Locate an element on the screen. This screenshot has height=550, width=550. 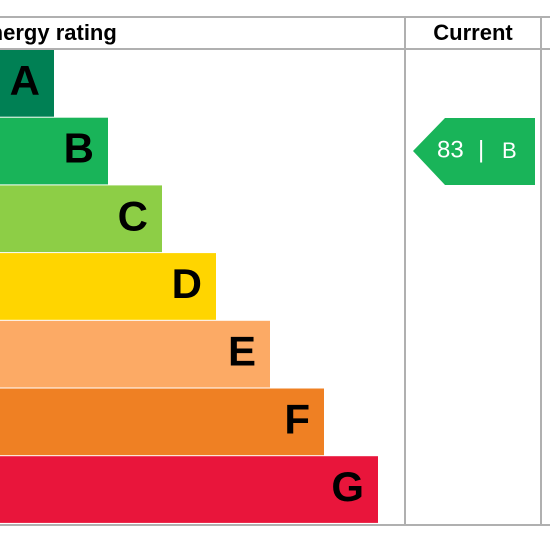
band-letter: G is located at coordinates (347, 486).